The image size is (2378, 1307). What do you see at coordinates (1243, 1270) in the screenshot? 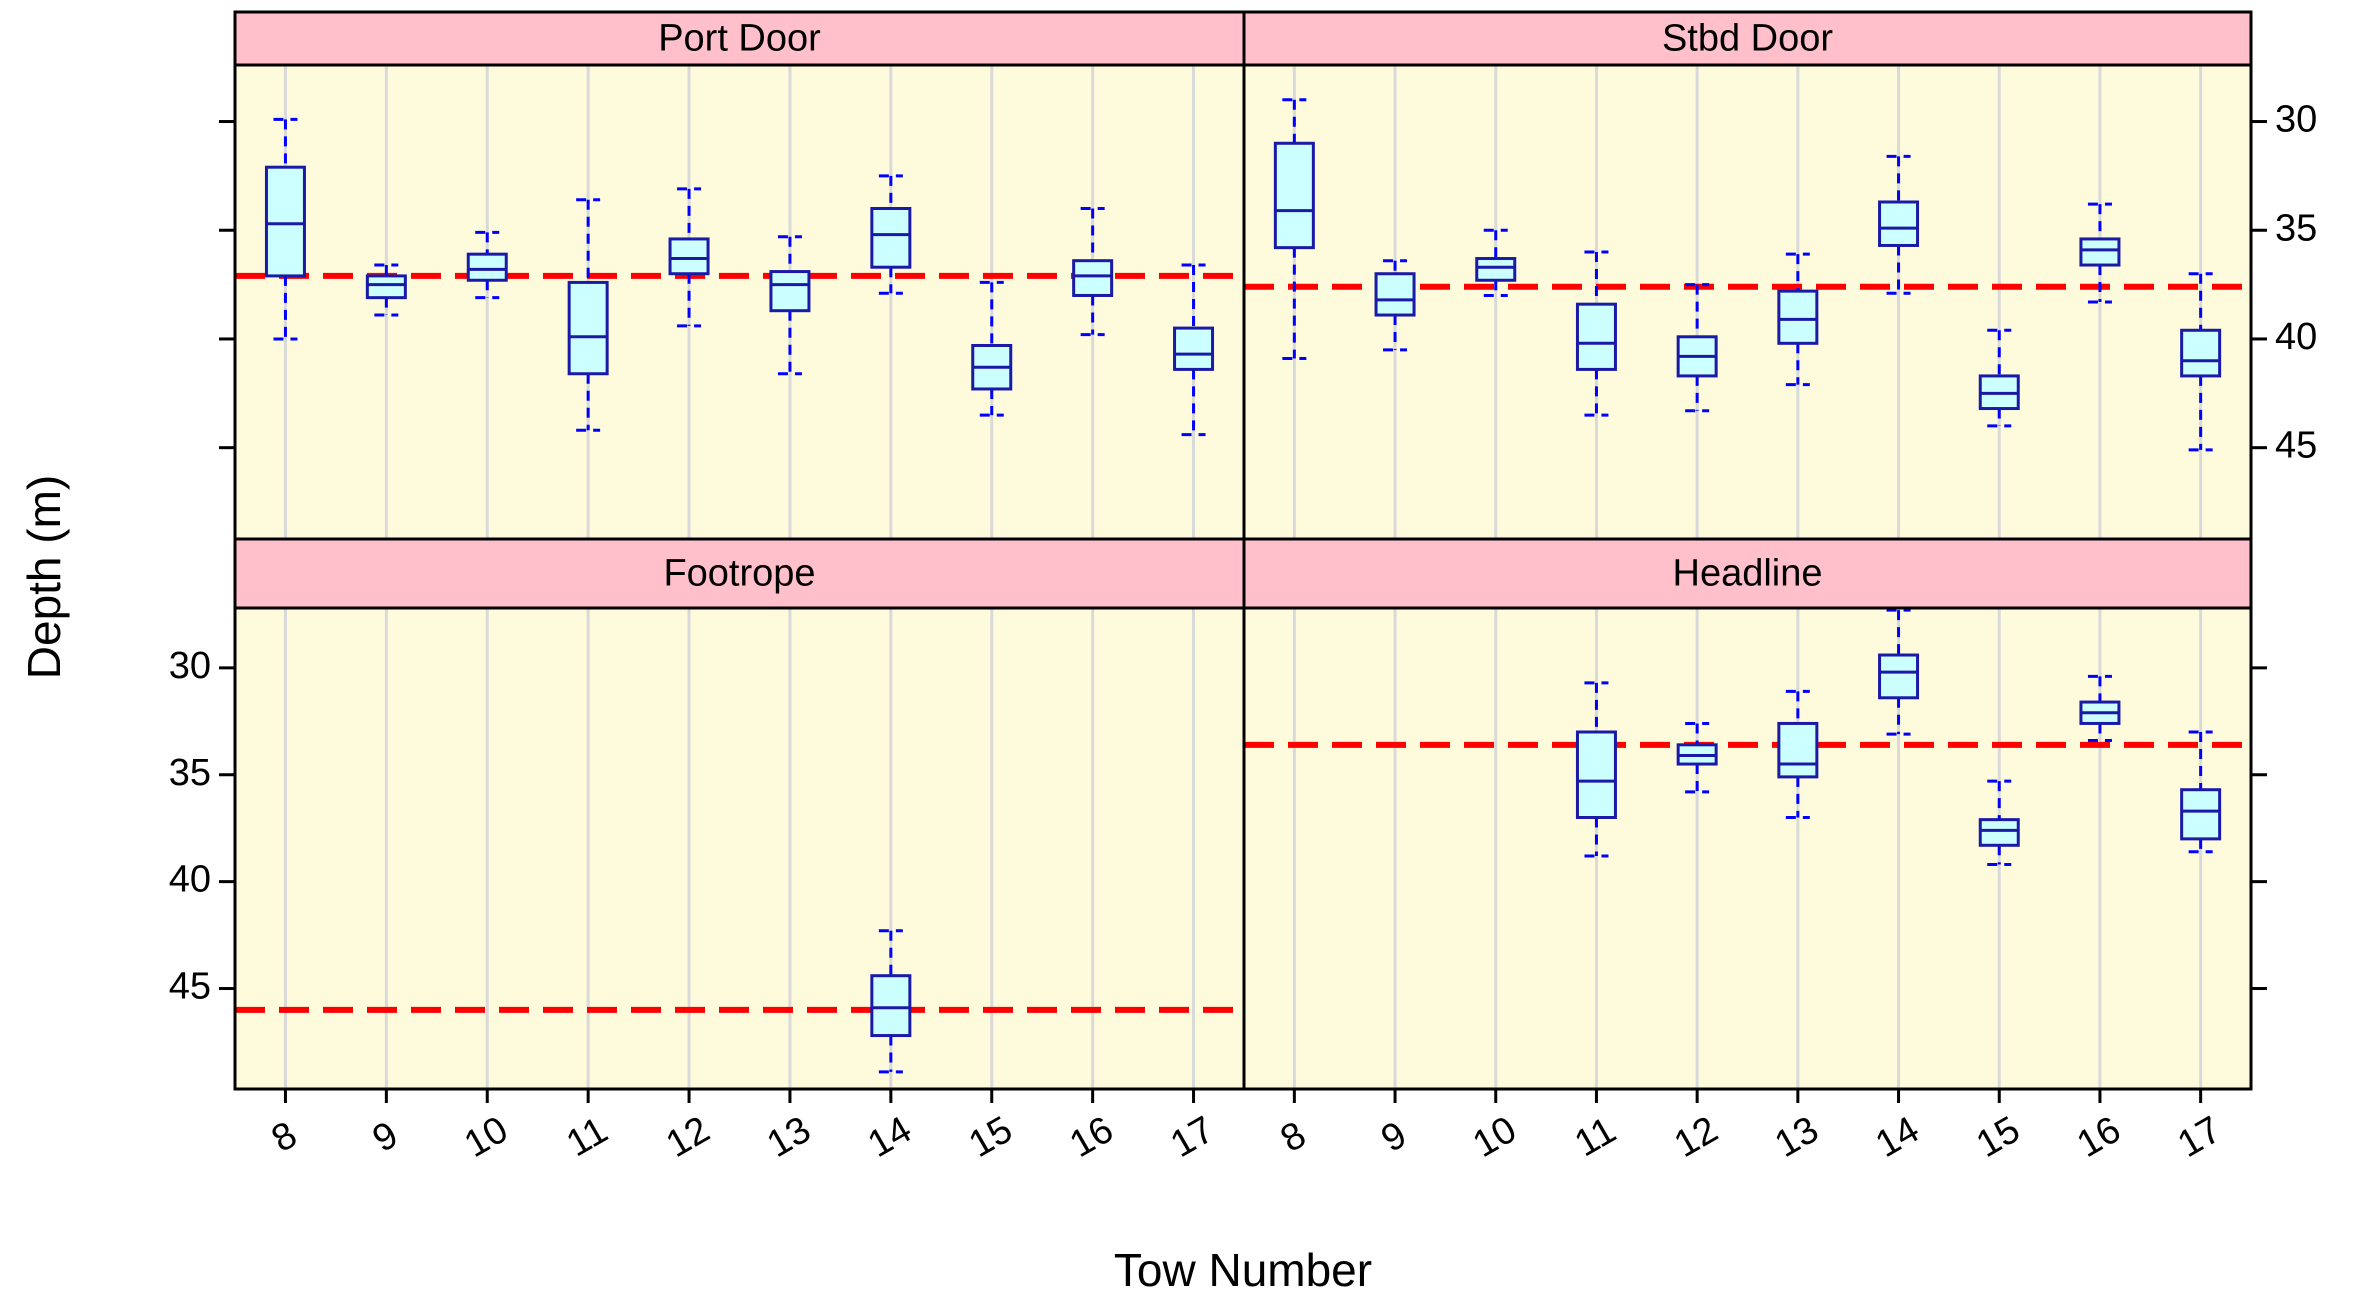
I see `x-axis-title: Tow Number` at bounding box center [1243, 1270].